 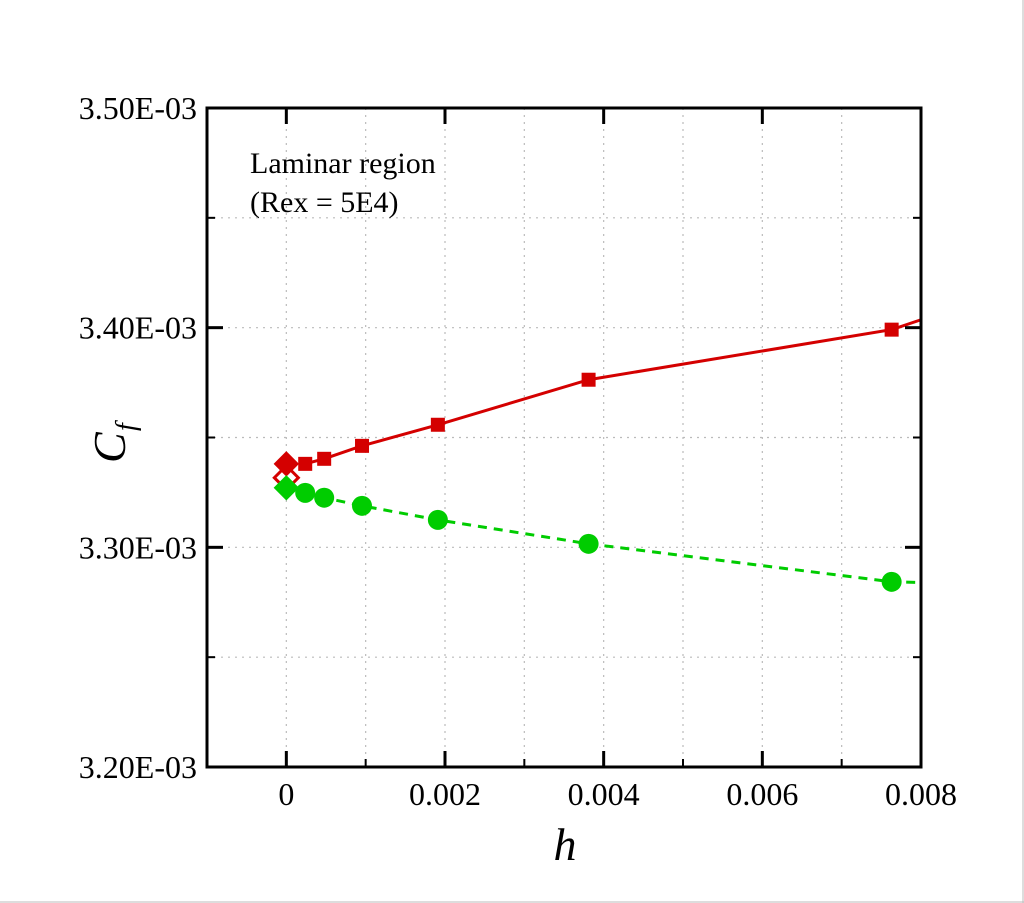 What do you see at coordinates (126, 425) in the screenshot?
I see `y-axis-label-subscript: f` at bounding box center [126, 425].